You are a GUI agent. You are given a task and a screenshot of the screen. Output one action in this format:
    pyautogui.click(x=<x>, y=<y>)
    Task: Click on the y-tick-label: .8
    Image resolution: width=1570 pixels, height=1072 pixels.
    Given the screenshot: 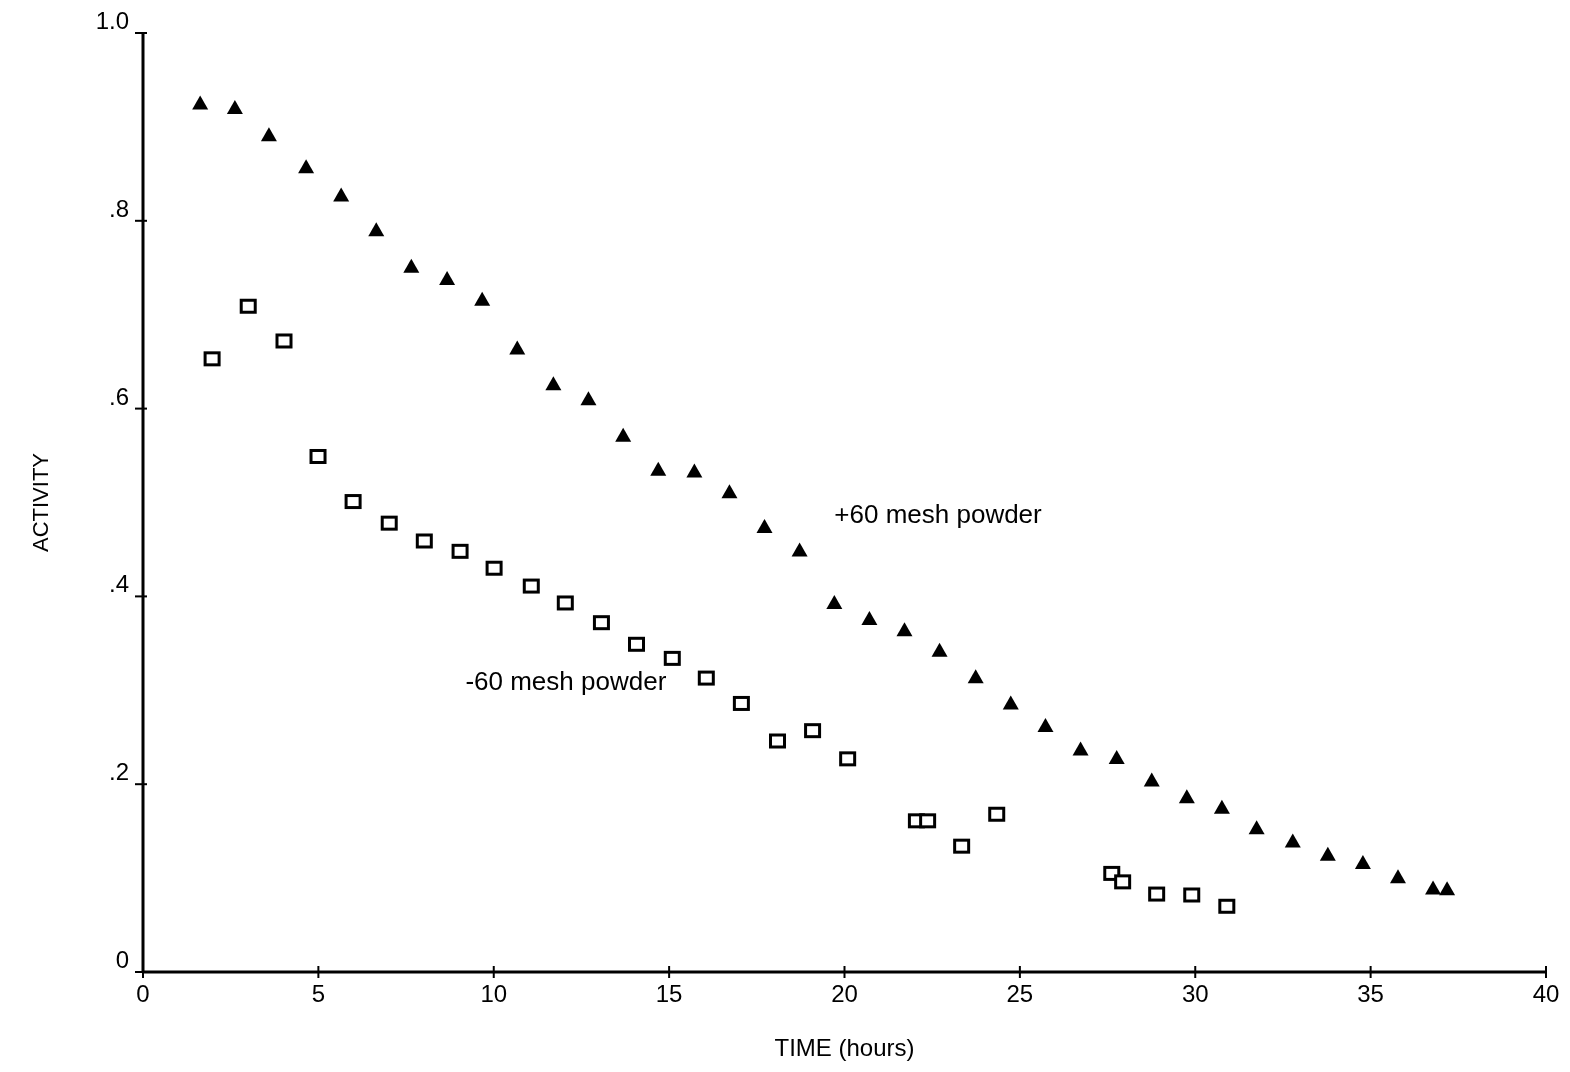 What is the action you would take?
    pyautogui.click(x=118, y=208)
    